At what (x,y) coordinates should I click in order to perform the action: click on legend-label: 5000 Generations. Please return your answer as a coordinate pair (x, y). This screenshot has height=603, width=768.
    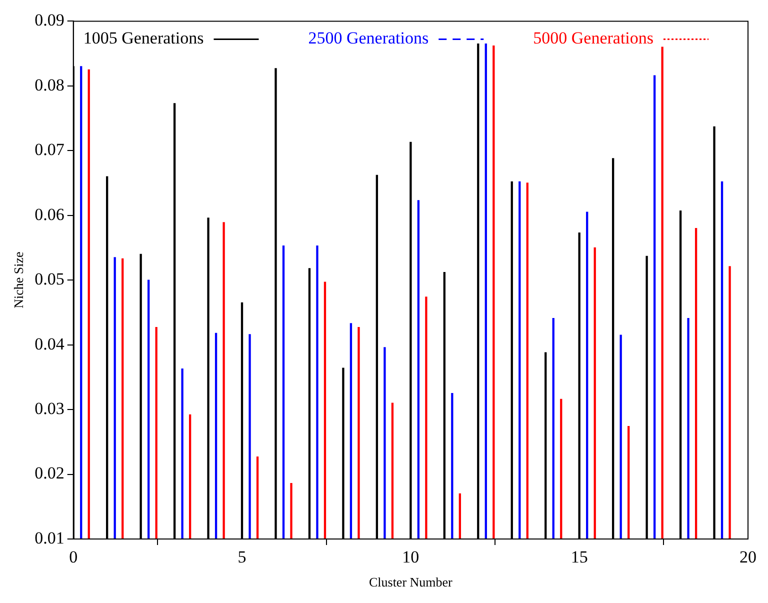
    Looking at the image, I should click on (593, 38).